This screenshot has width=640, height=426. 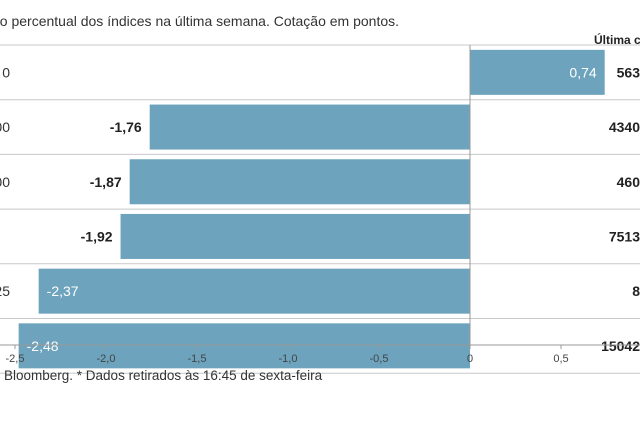 I want to click on row-category-label: 0, so click(x=6, y=72).